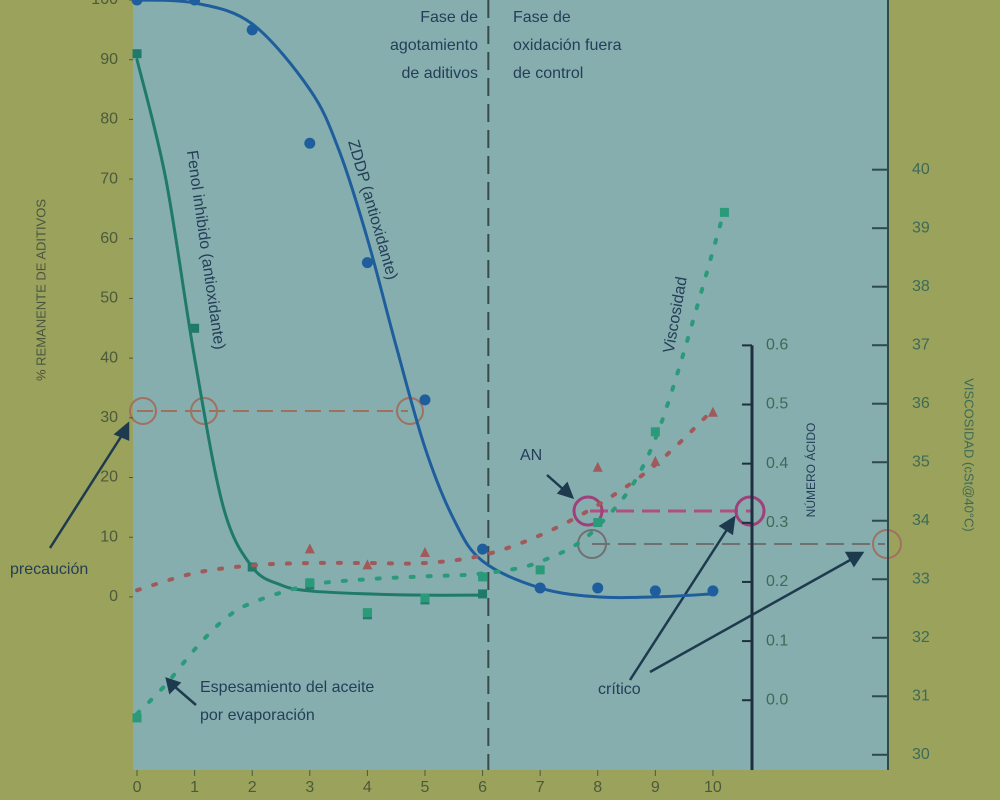  I want to click on y2-tick-label: 40, so click(921, 169).